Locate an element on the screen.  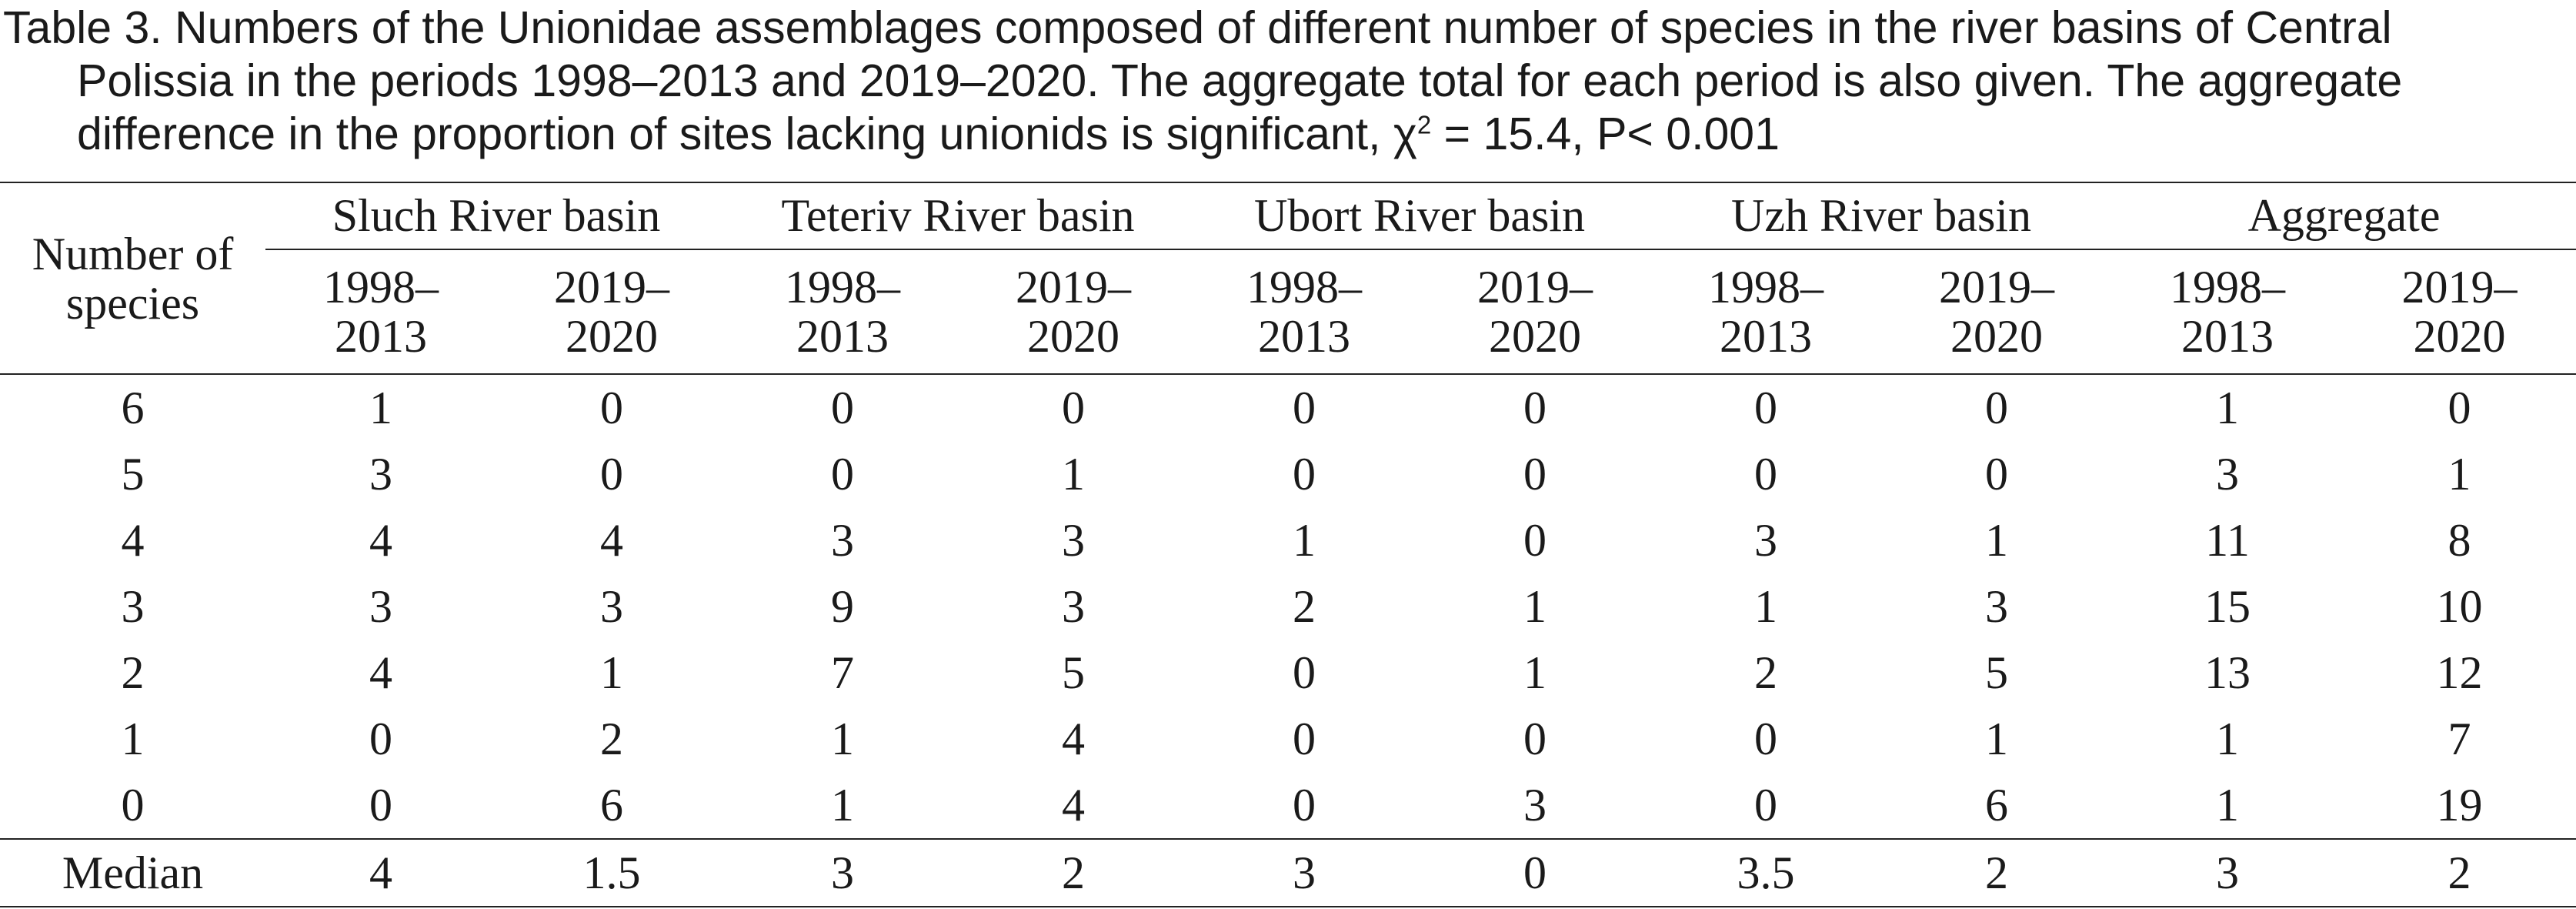
table-row: 3 3 3 9 3 2 1 1 3 15 10 is located at coordinates (1288, 606).